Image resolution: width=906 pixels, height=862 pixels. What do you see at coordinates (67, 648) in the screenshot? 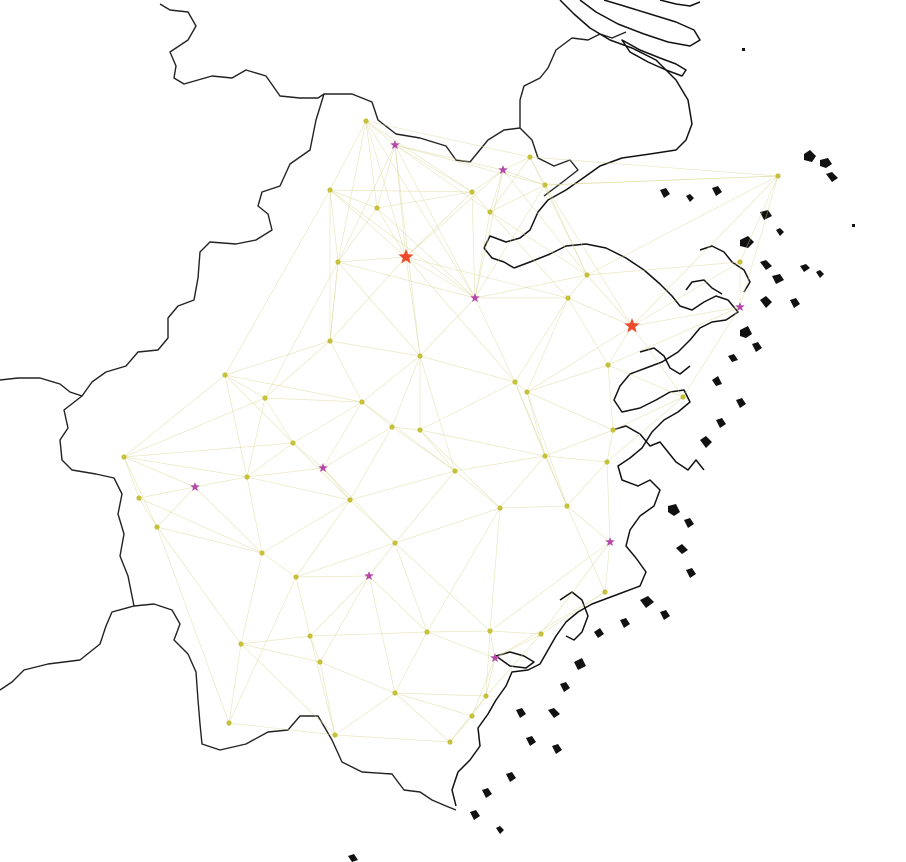
I see `boundary-southwest` at bounding box center [67, 648].